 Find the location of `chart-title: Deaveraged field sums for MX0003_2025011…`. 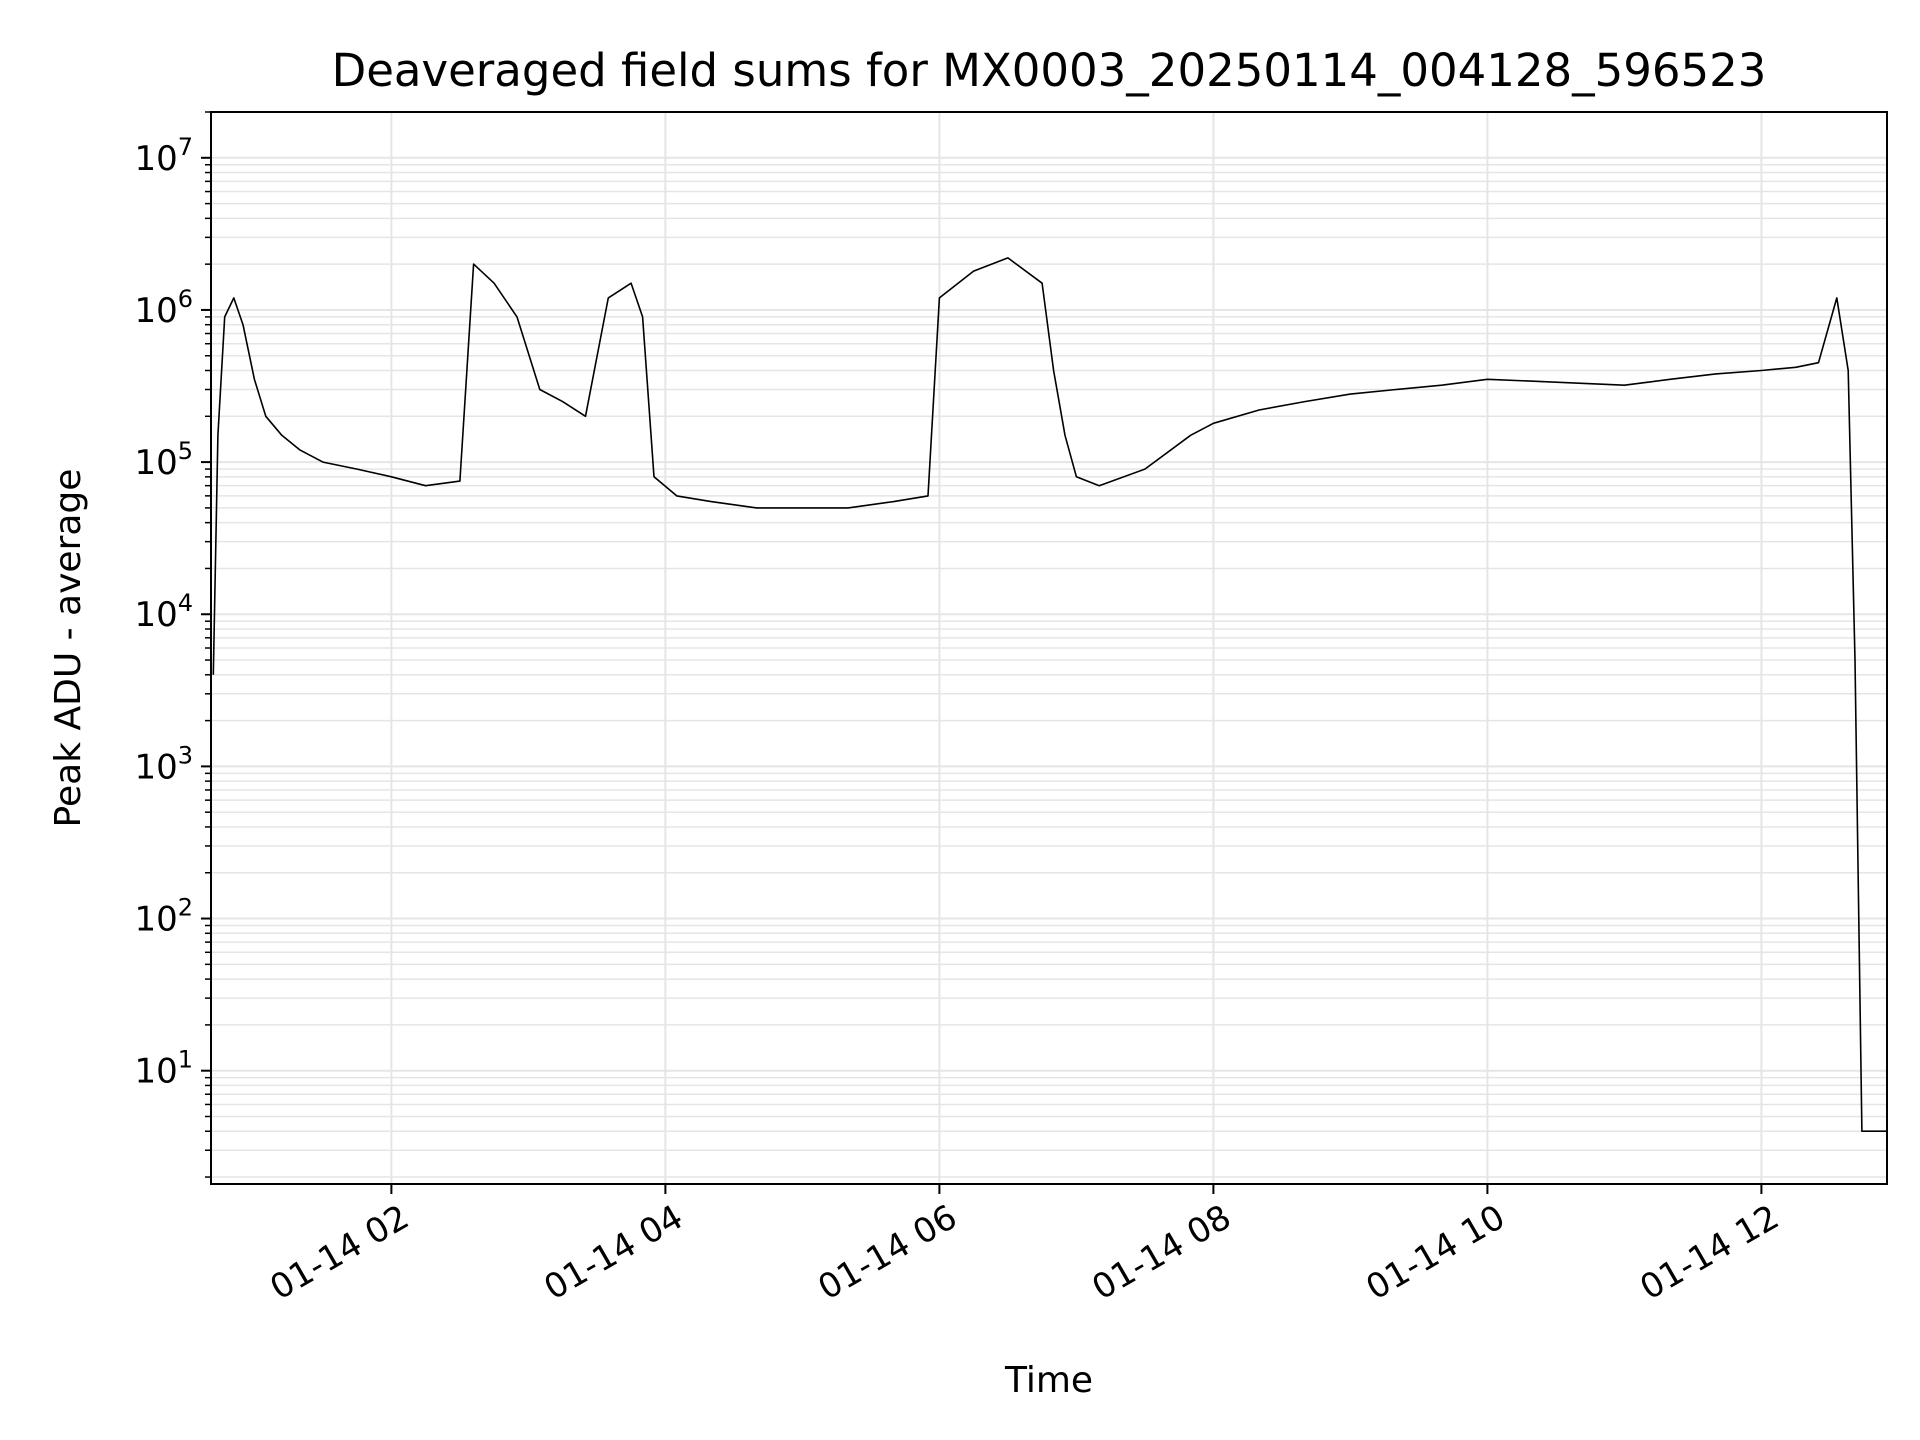

chart-title: Deaveraged field sums for MX0003_2025011… is located at coordinates (1049, 70).